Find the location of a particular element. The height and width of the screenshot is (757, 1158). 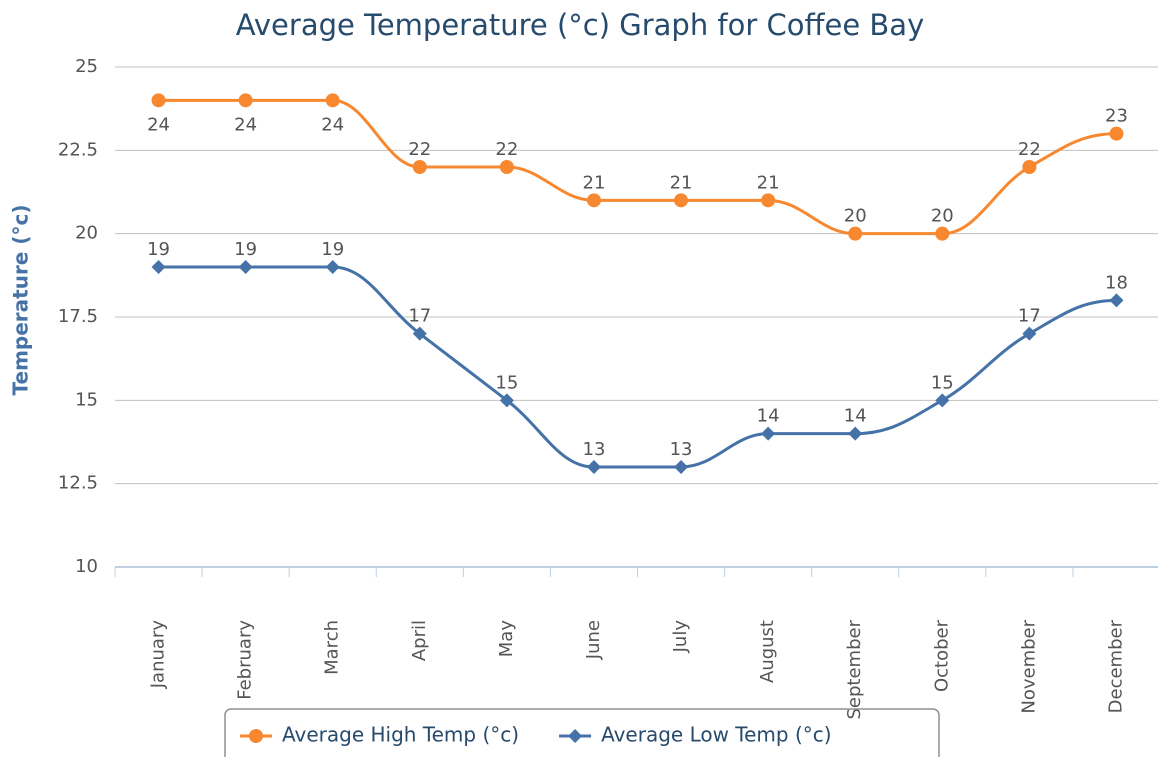

x-tick-label: December is located at coordinates (1115, 666).